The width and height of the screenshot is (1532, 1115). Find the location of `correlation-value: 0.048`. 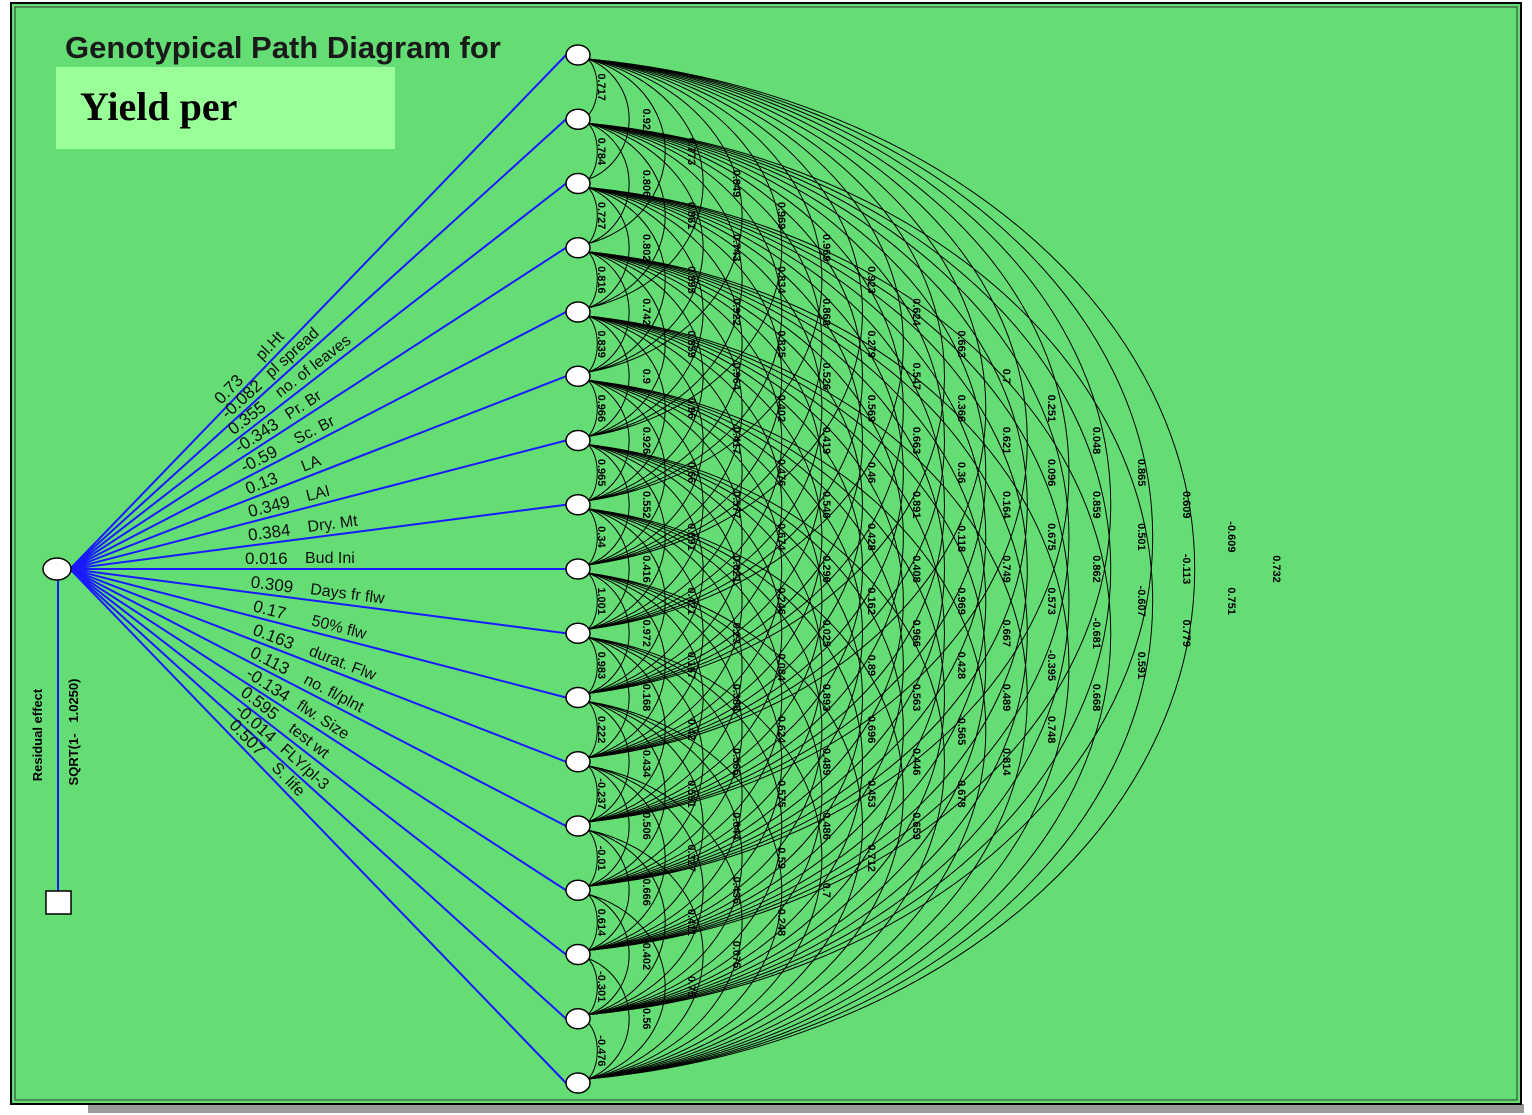

correlation-value: 0.048 is located at coordinates (1096, 441).